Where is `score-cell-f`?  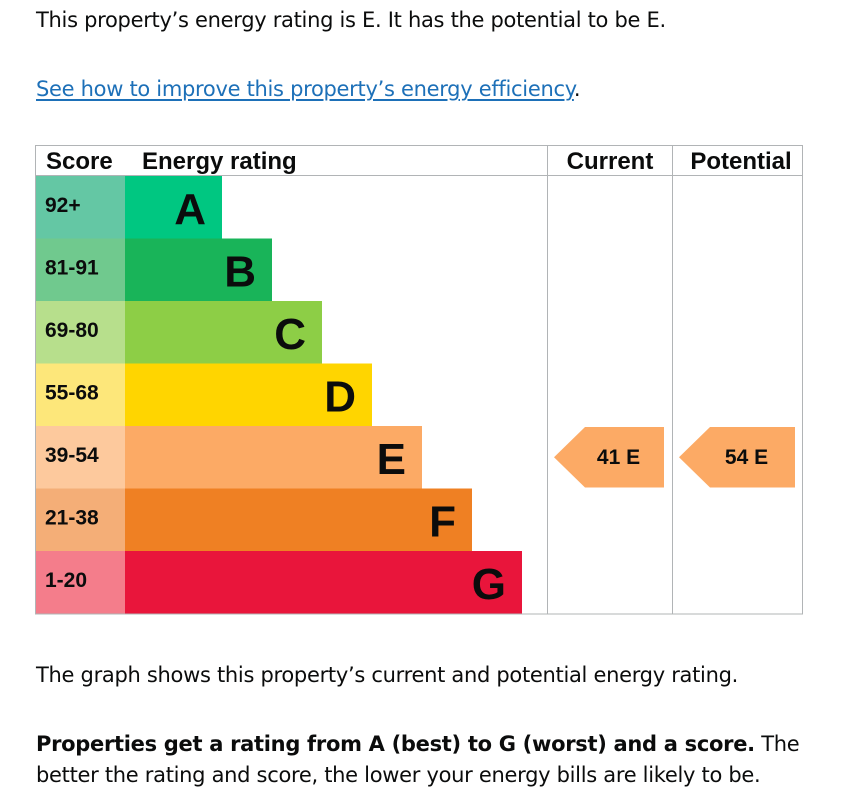
score-cell-f is located at coordinates (80, 519).